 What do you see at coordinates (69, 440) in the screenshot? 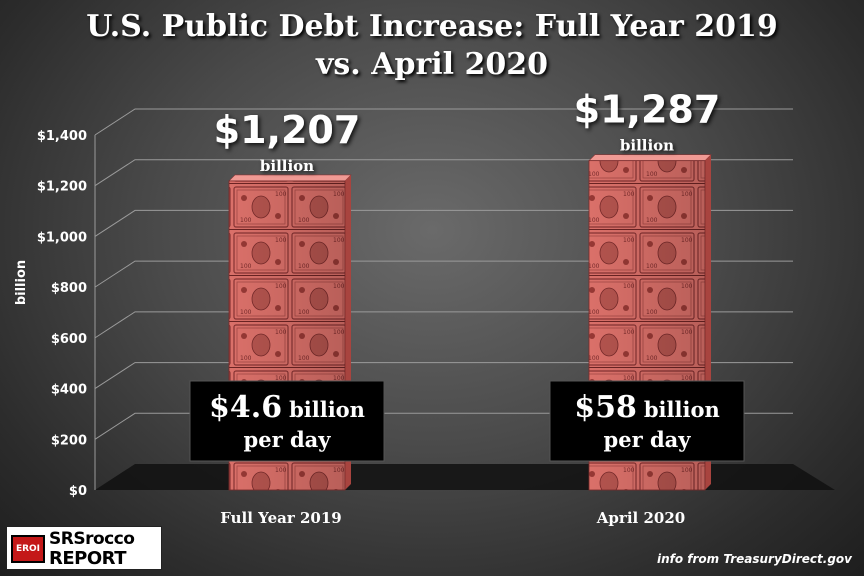
I see `y-tick-label: $200` at bounding box center [69, 440].